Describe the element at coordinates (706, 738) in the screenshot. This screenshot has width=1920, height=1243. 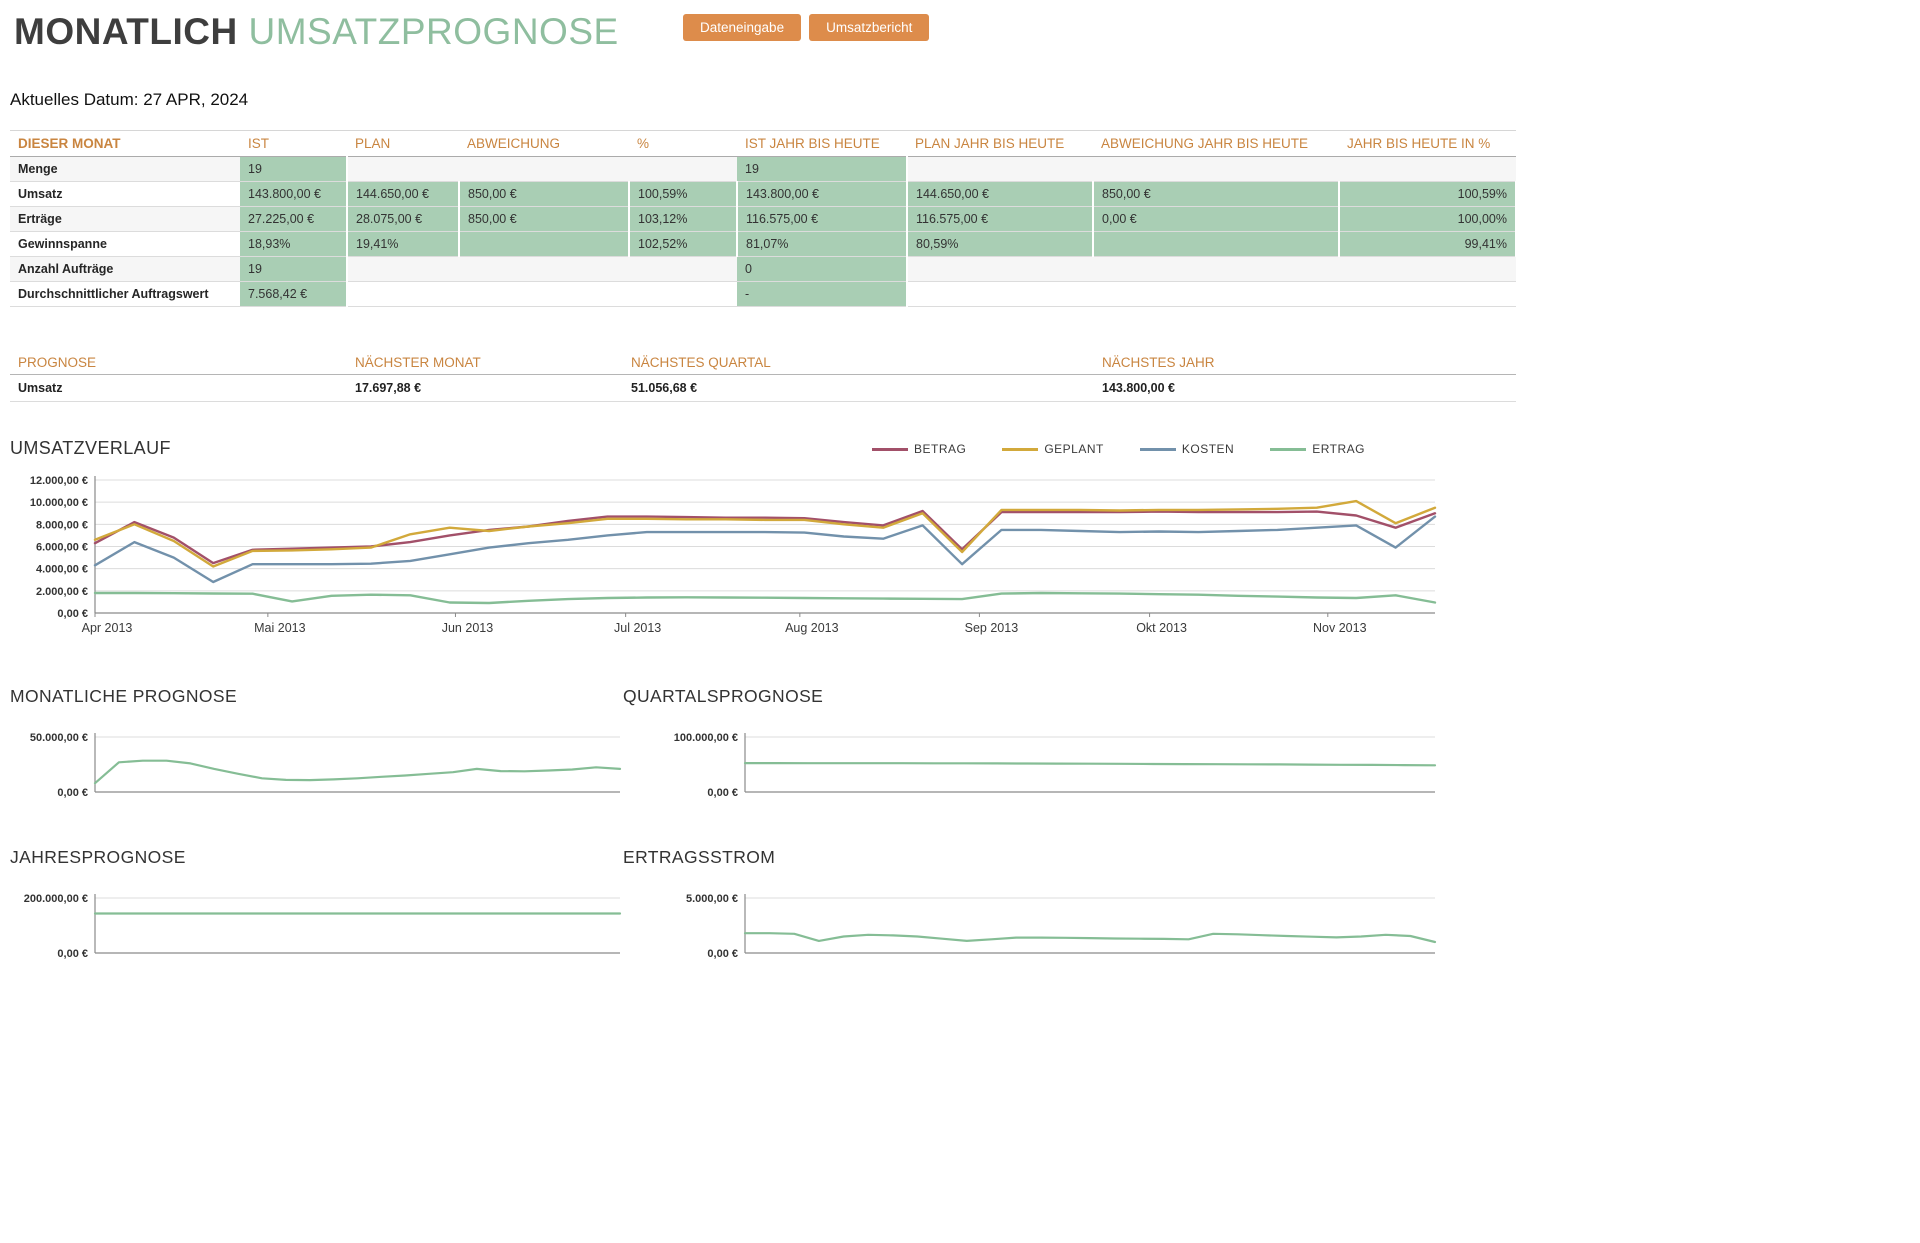
I see `svg-text: 100.000,00 €` at that location.